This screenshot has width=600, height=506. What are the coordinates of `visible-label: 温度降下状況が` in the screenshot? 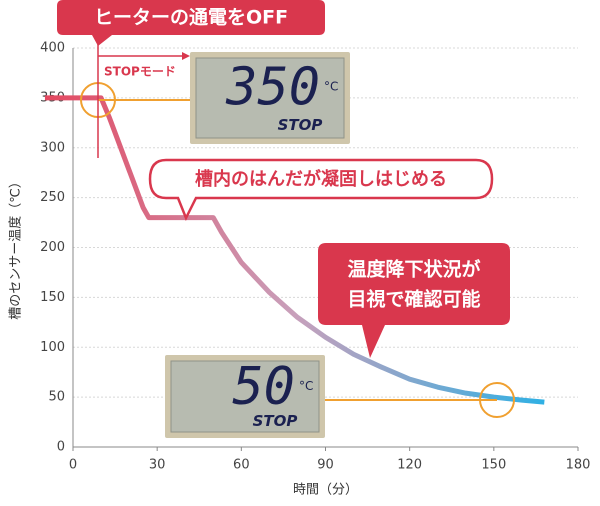 It's located at (413, 269).